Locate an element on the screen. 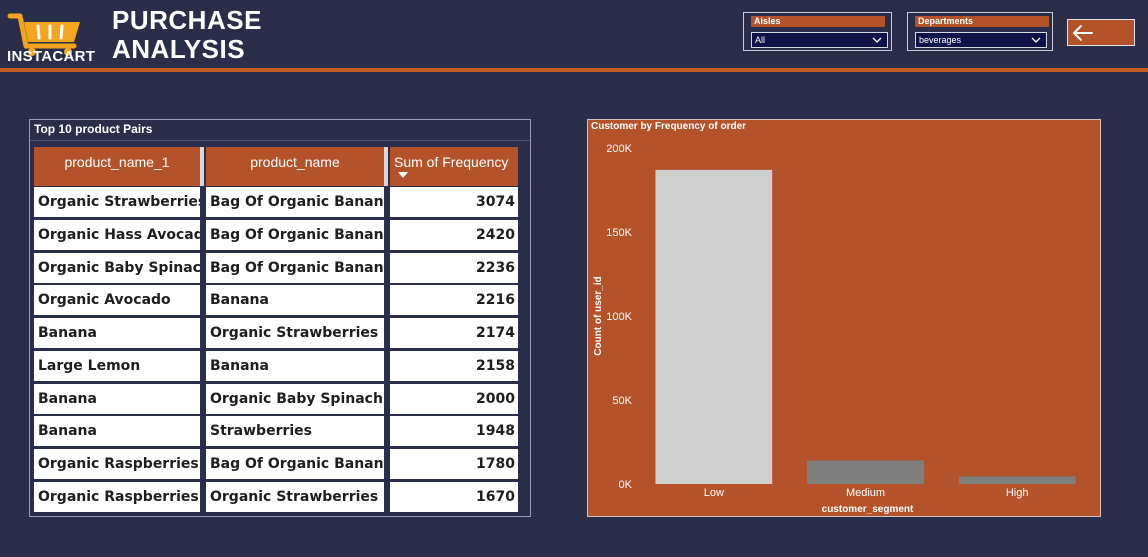  sort-descending-icon is located at coordinates (403, 175).